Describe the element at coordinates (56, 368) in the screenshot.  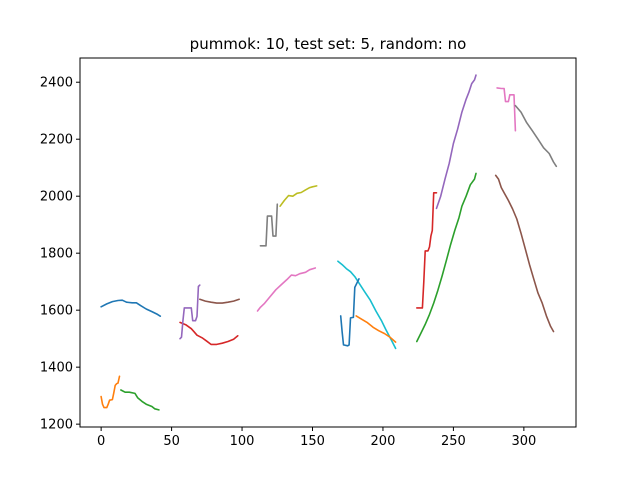
I see `y-tick-label-1: 1400` at that location.